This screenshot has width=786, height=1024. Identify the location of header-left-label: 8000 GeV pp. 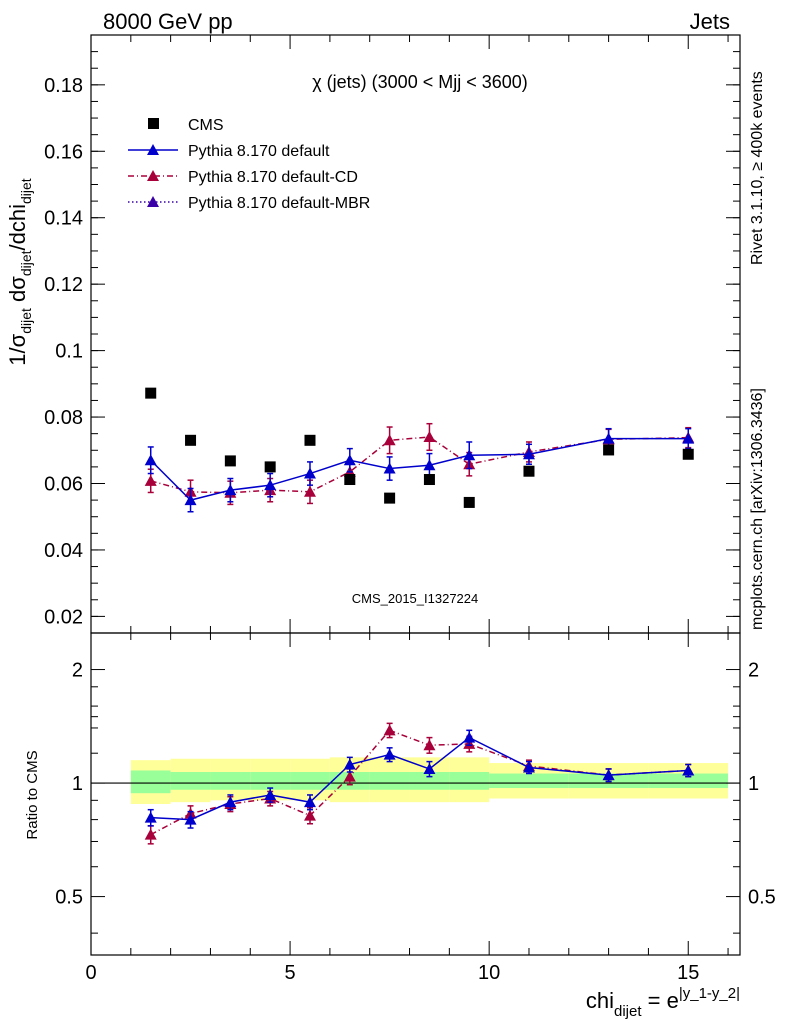
(168, 21).